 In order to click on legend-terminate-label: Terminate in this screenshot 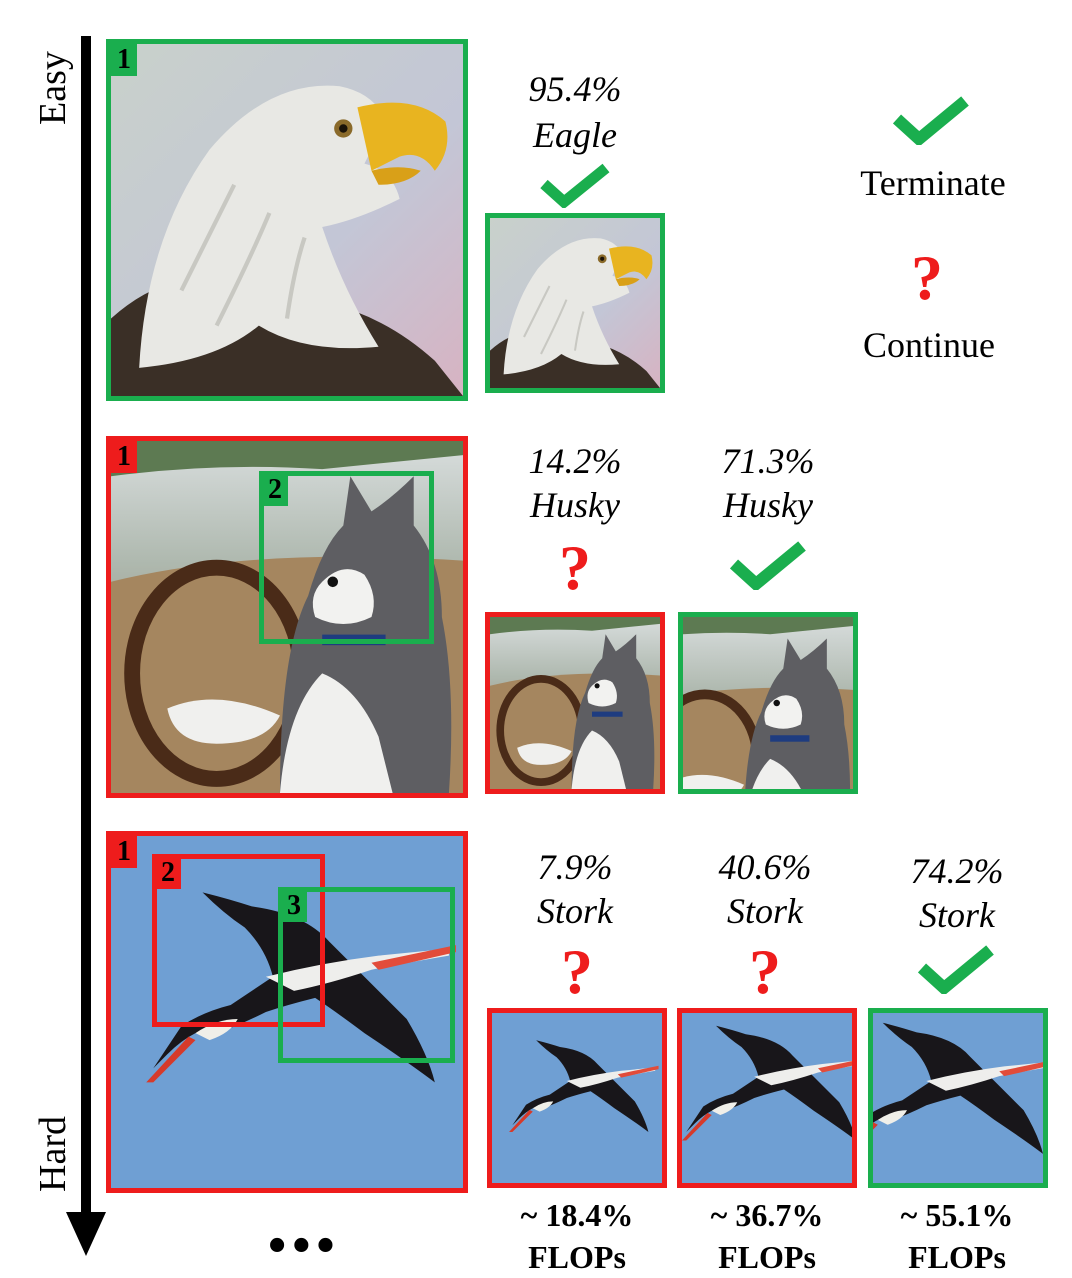, I will do `click(933, 183)`.